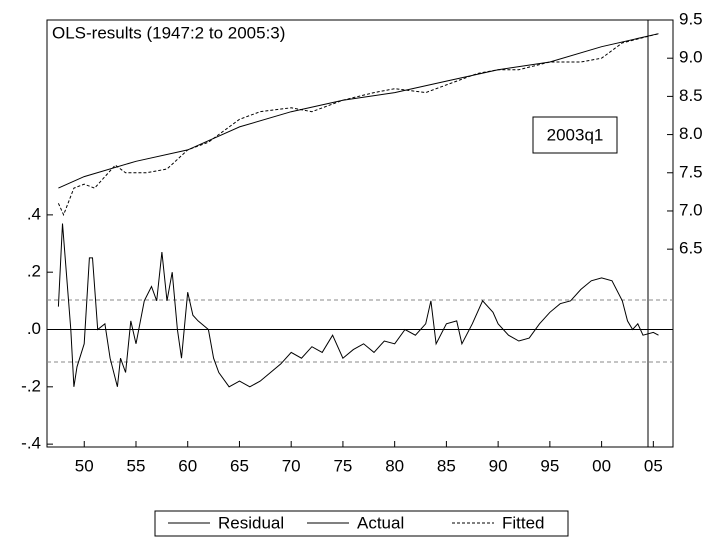 The image size is (723, 544). Describe the element at coordinates (136, 465) in the screenshot. I see `x-tick-label: 55` at that location.